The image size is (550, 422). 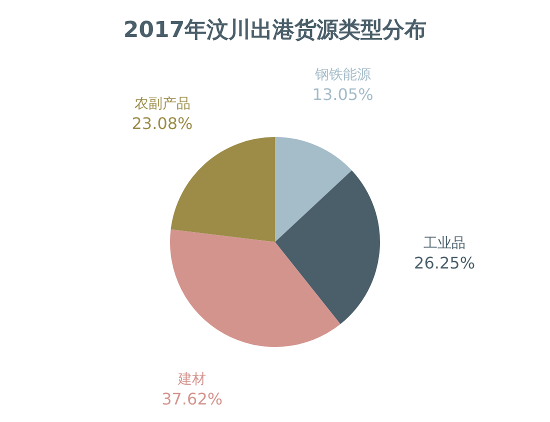 What do you see at coordinates (343, 94) in the screenshot?
I see `data-label: 13.05%` at bounding box center [343, 94].